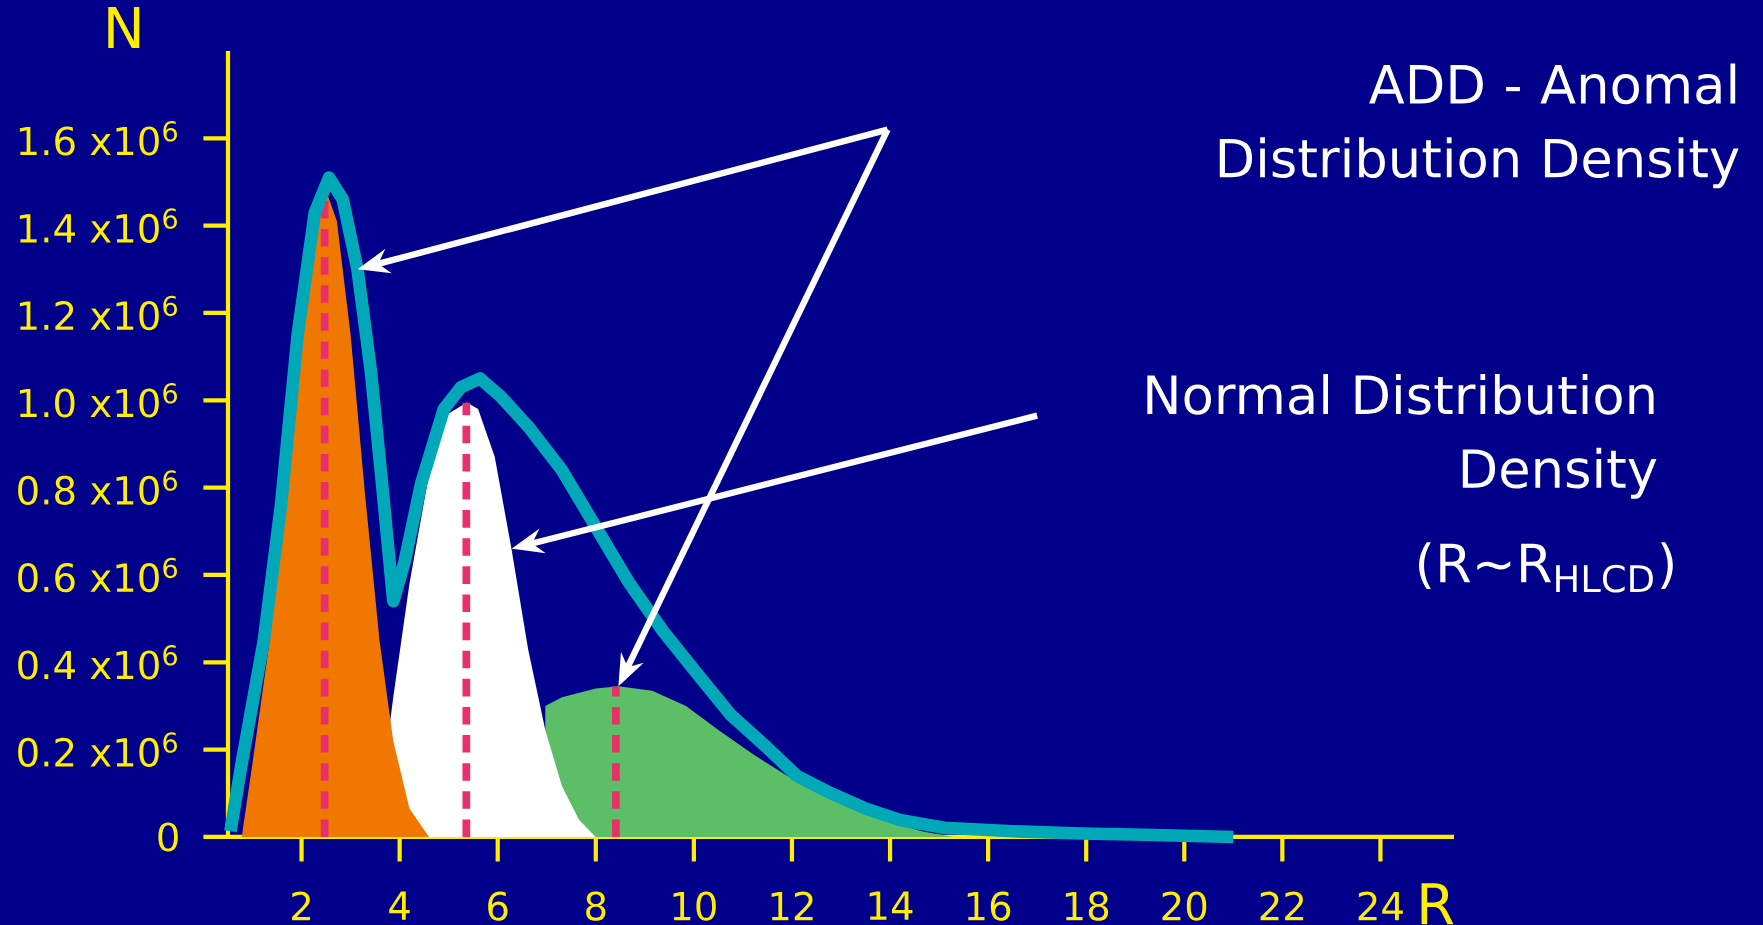 Image resolution: width=1763 pixels, height=925 pixels. I want to click on x-tick-label: 12, so click(792, 906).